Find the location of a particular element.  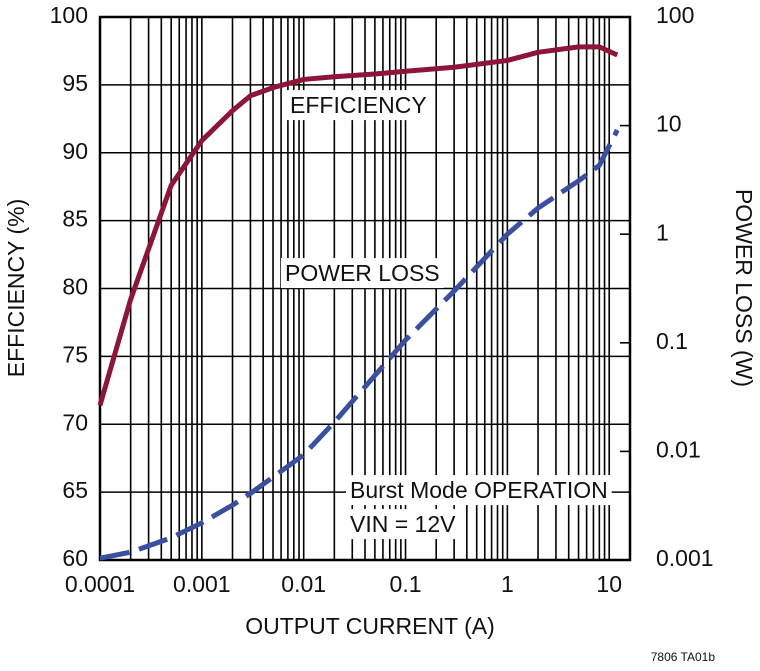

x-tick-label: 0.001 is located at coordinates (202, 584).